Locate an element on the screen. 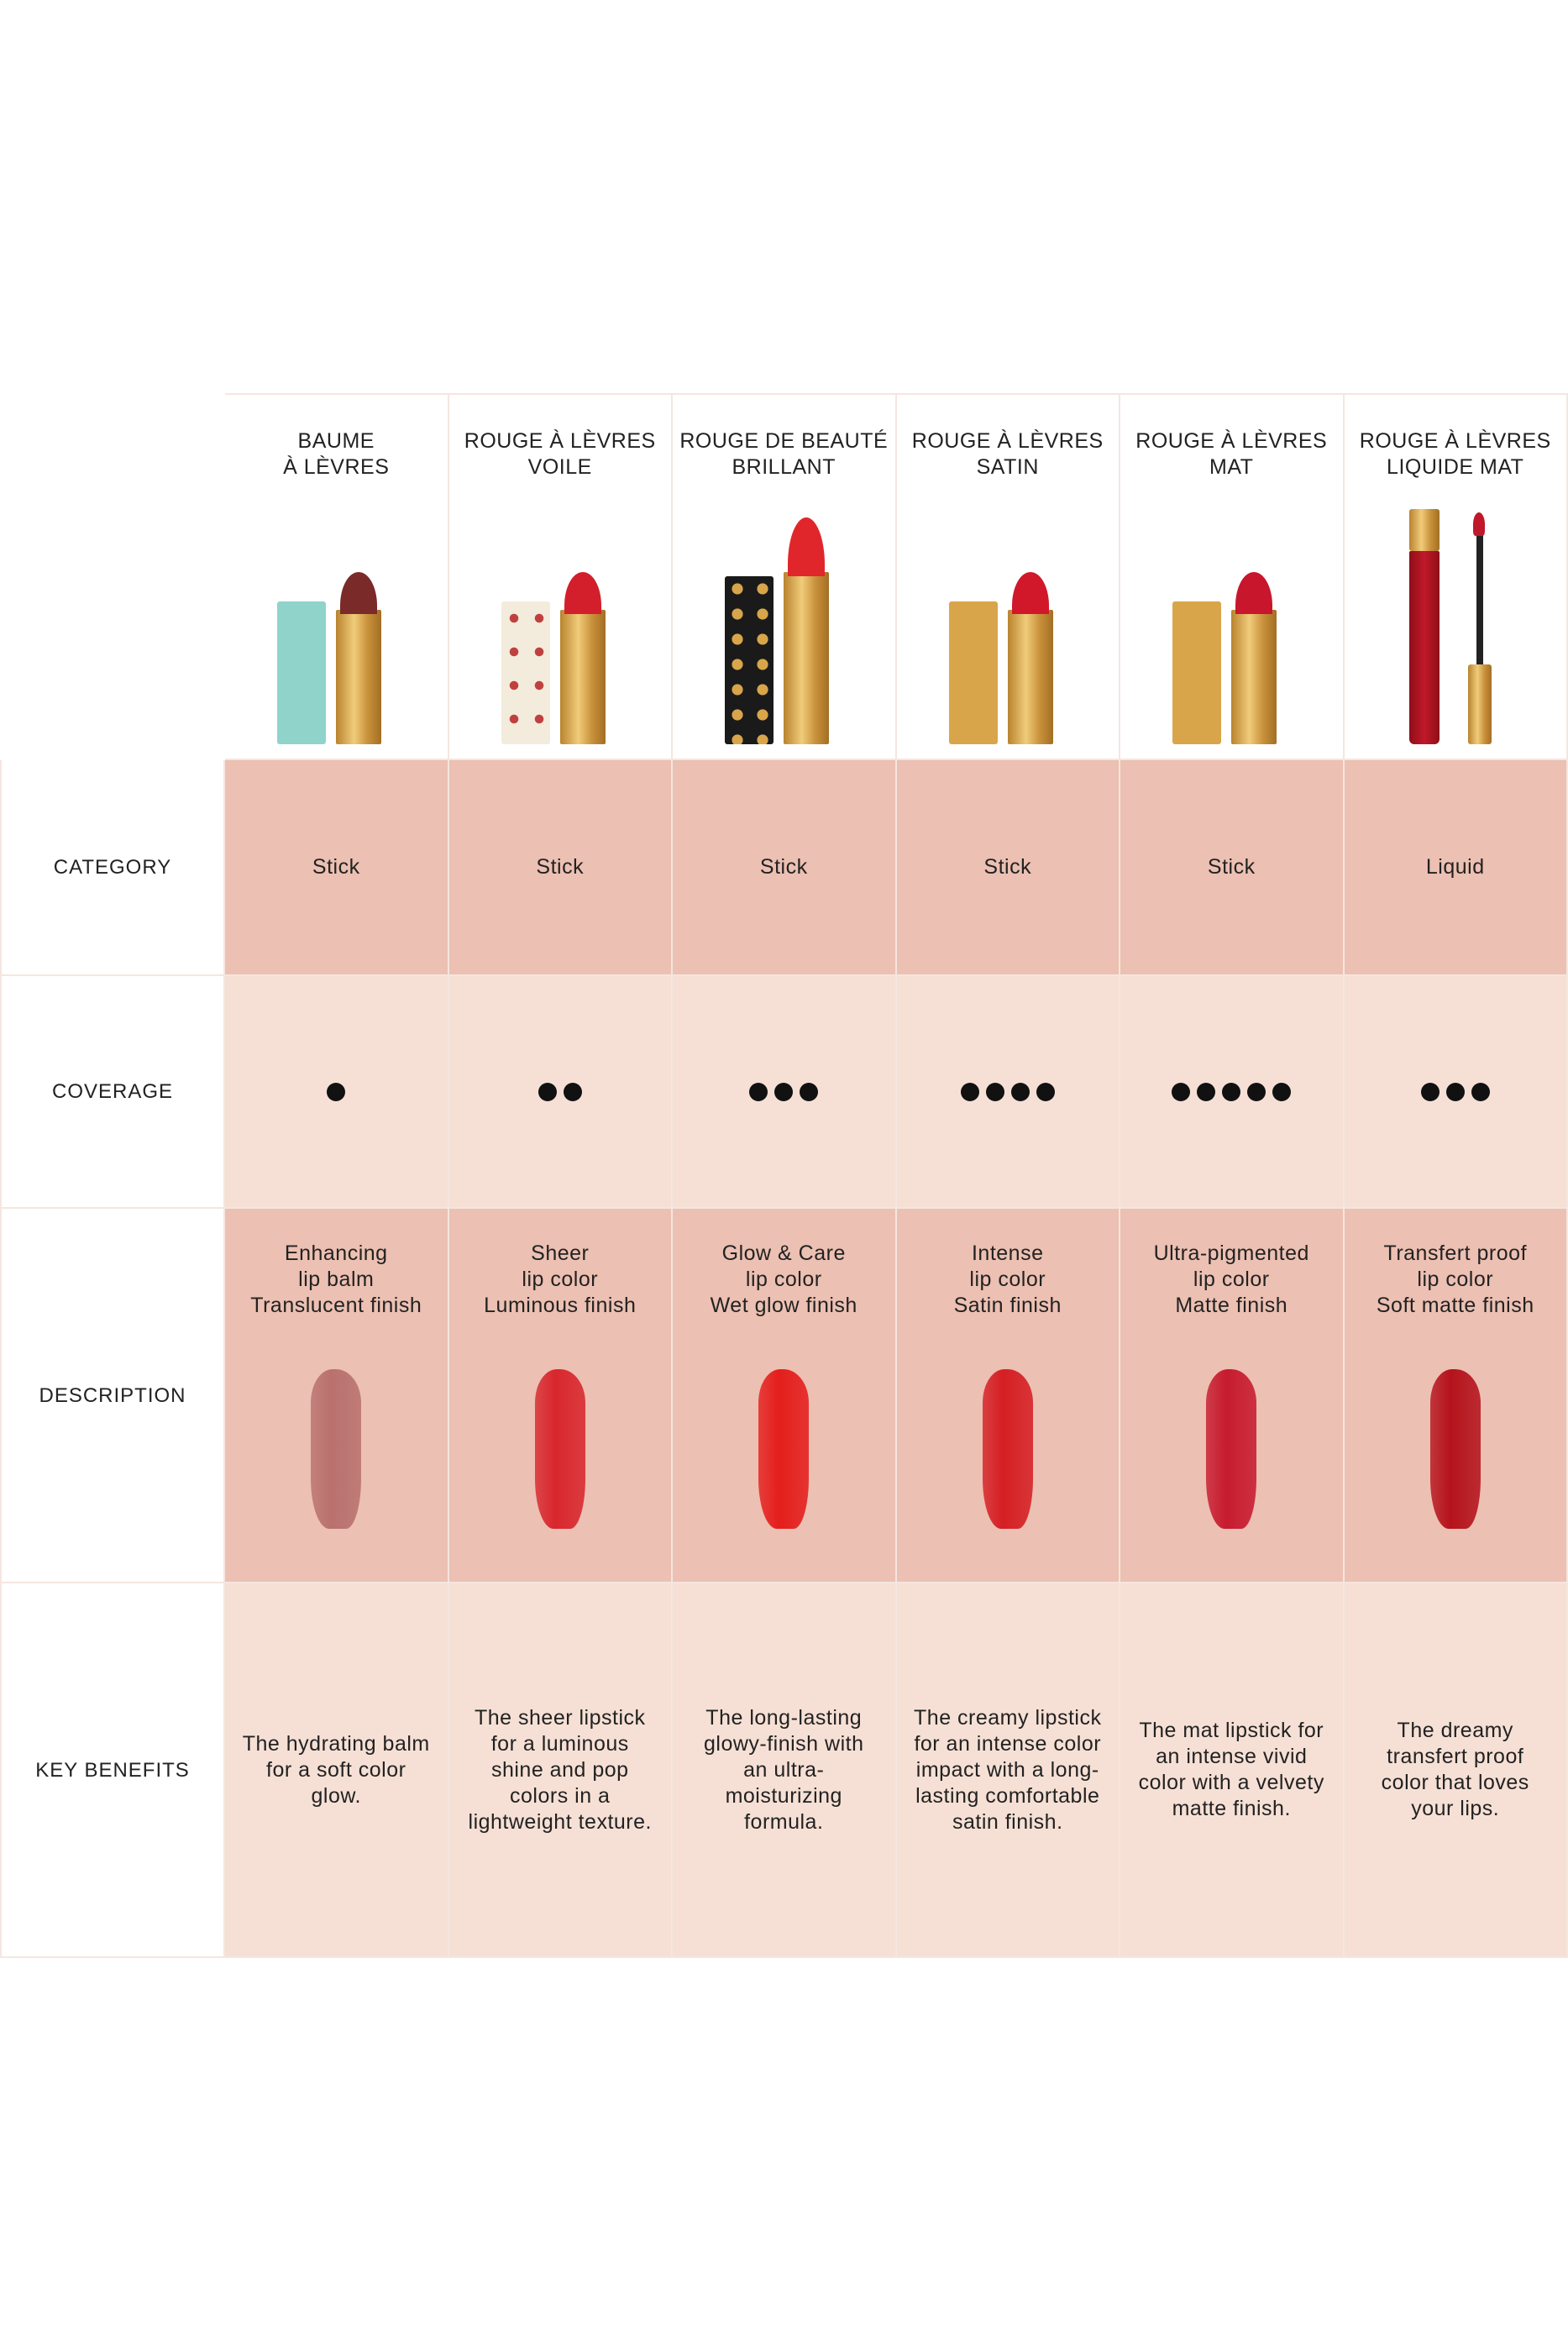 This screenshot has height=2352, width=1568. category-cell: Liquid is located at coordinates (1456, 868).